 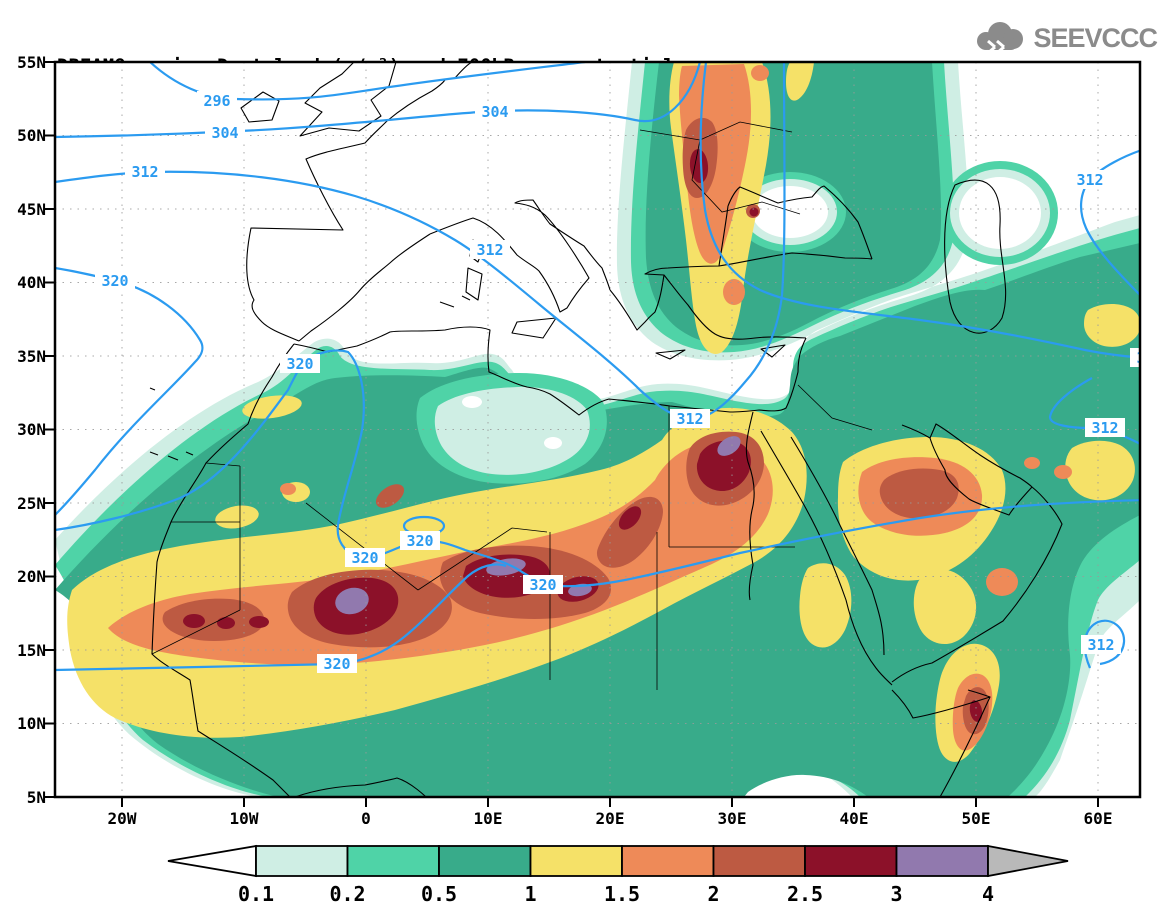 I want to click on lon-tick-label: 0, so click(x=366, y=818).